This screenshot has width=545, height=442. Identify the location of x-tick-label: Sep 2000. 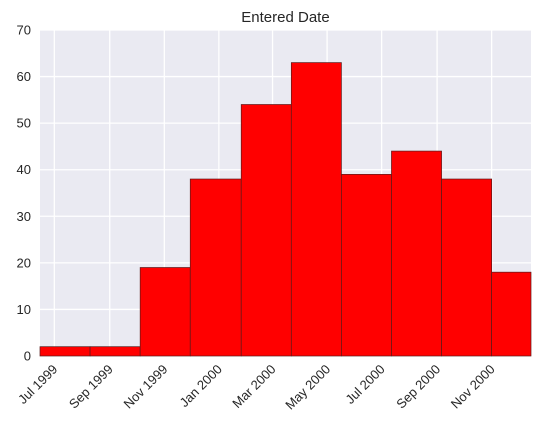
(418, 387).